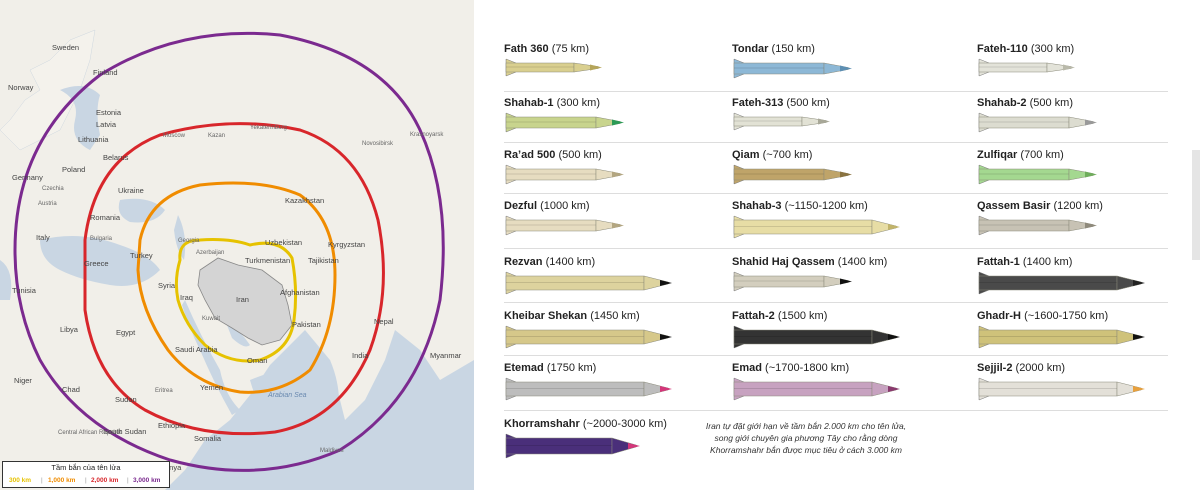  What do you see at coordinates (793, 49) in the screenshot?
I see `missile-range: (150 km)` at bounding box center [793, 49].